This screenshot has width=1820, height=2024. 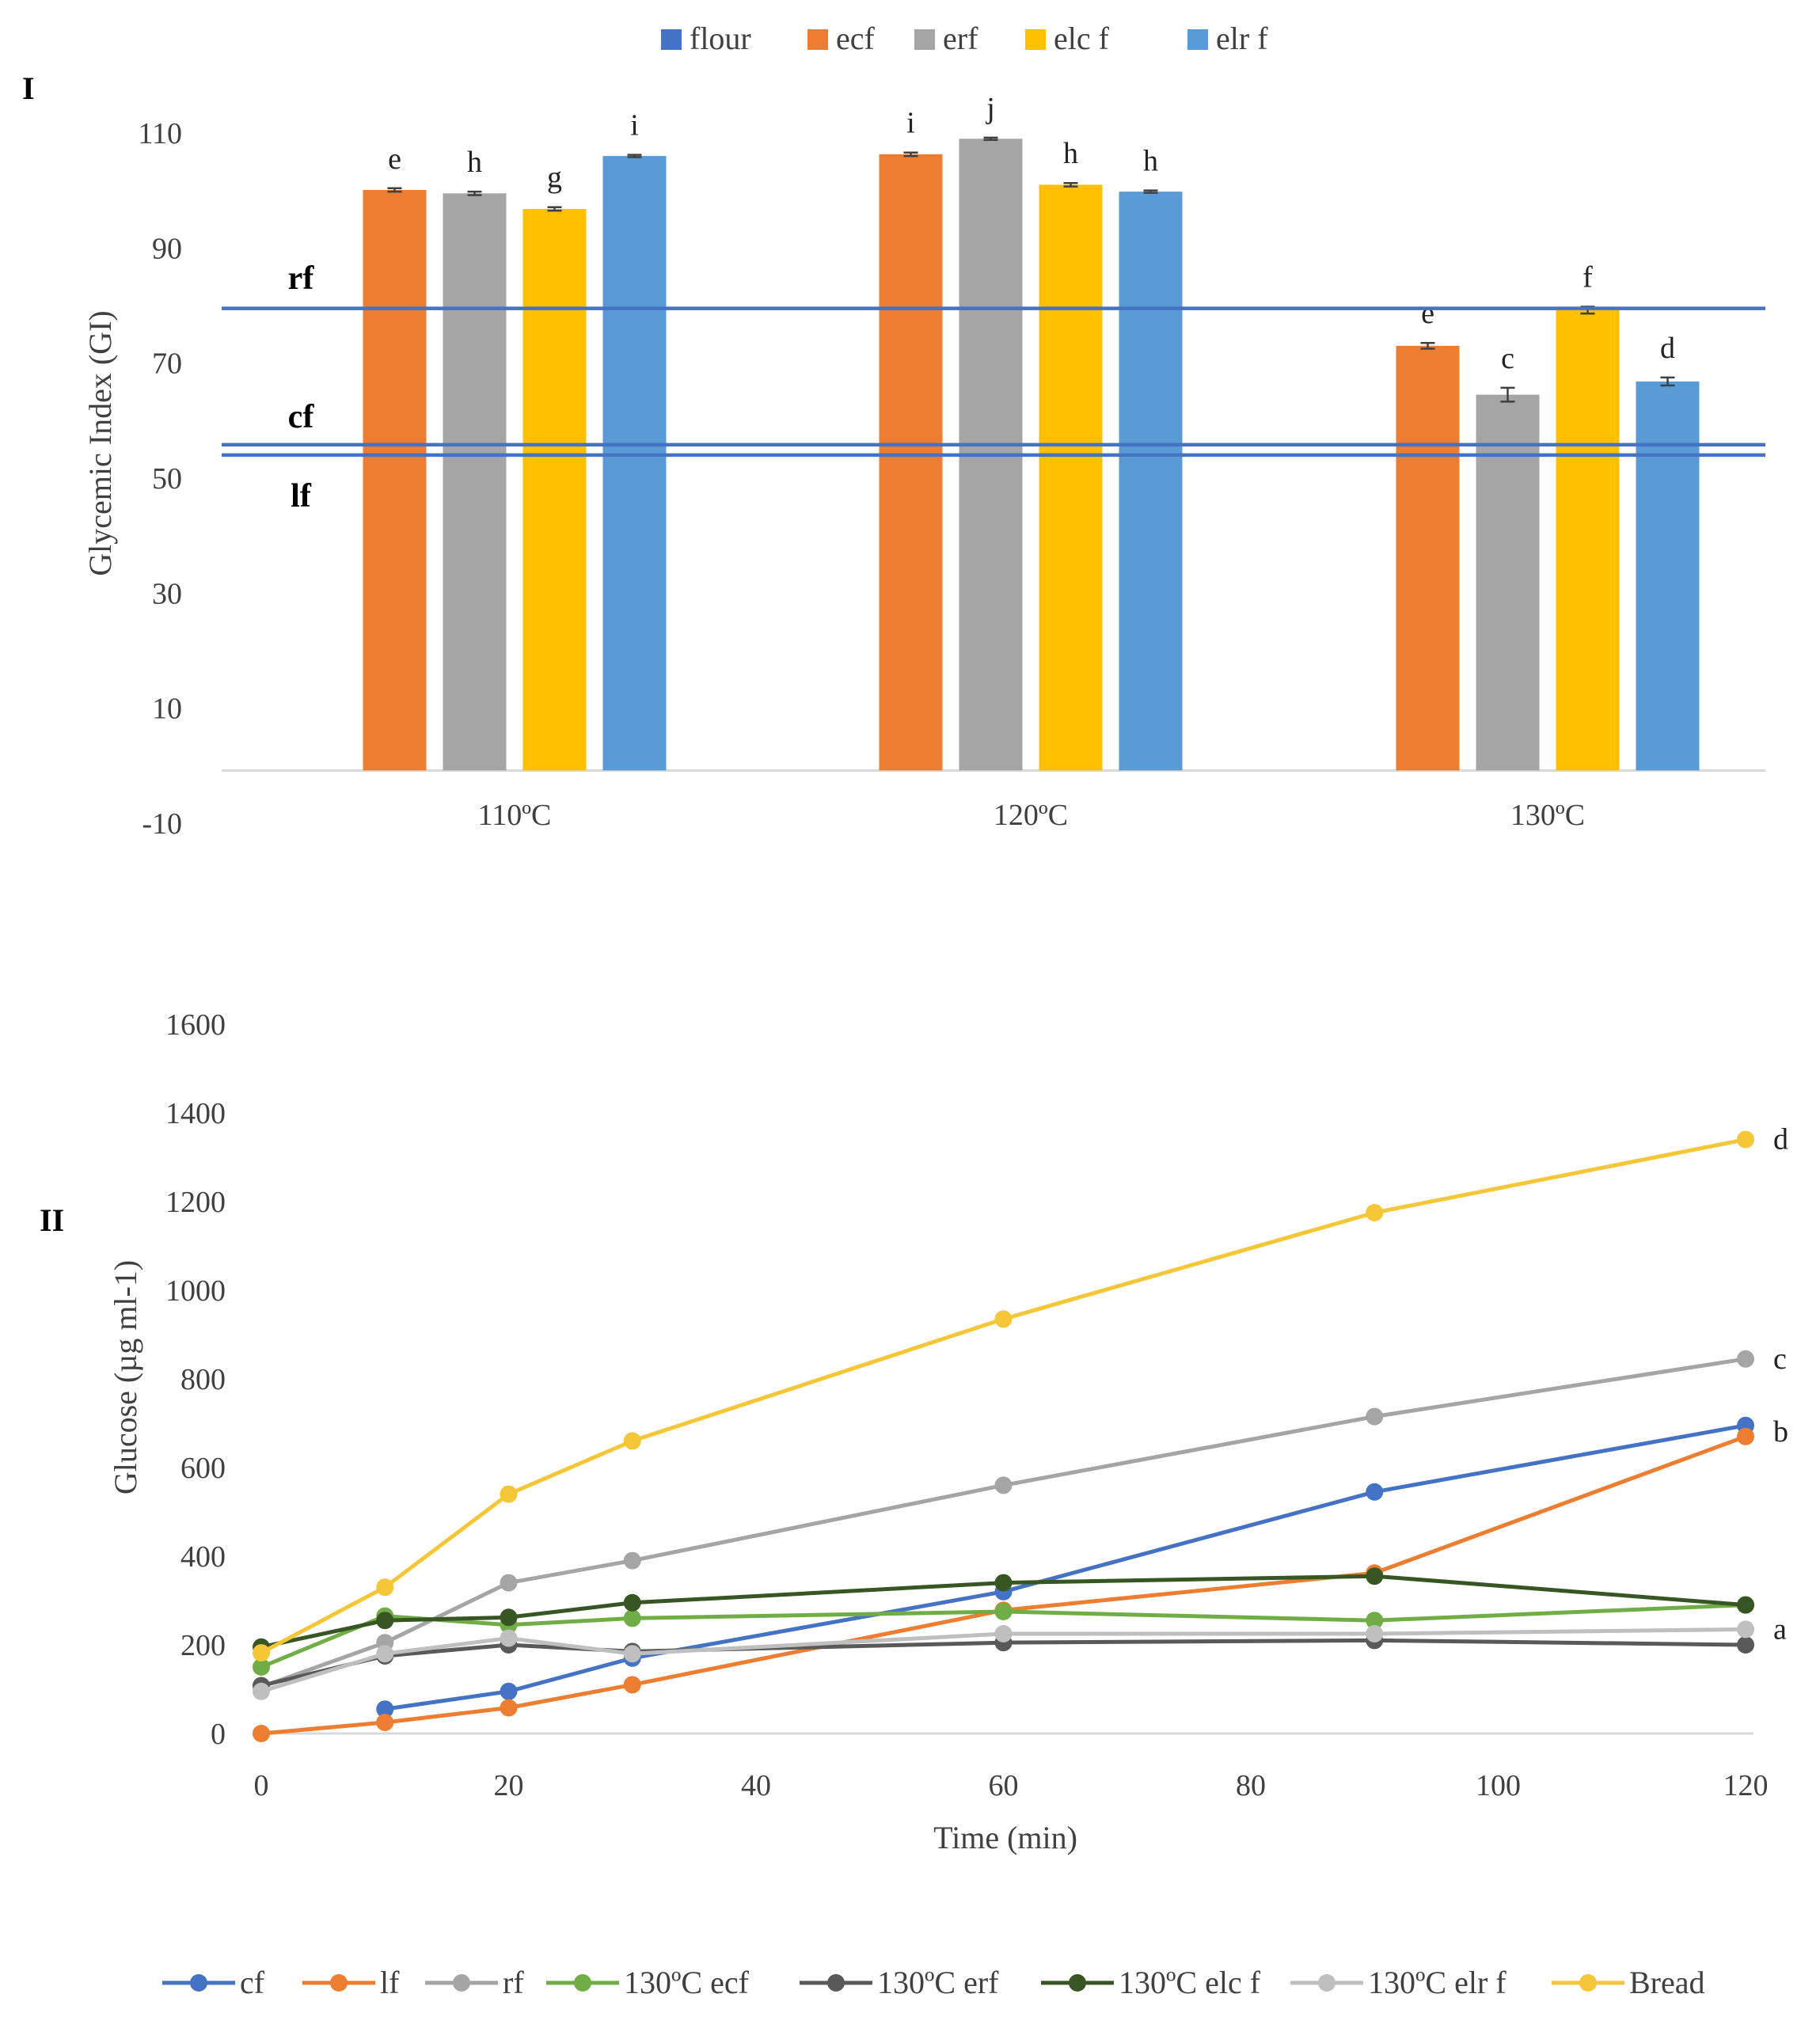 What do you see at coordinates (167, 593) in the screenshot?
I see `y-tick-label: 30` at bounding box center [167, 593].